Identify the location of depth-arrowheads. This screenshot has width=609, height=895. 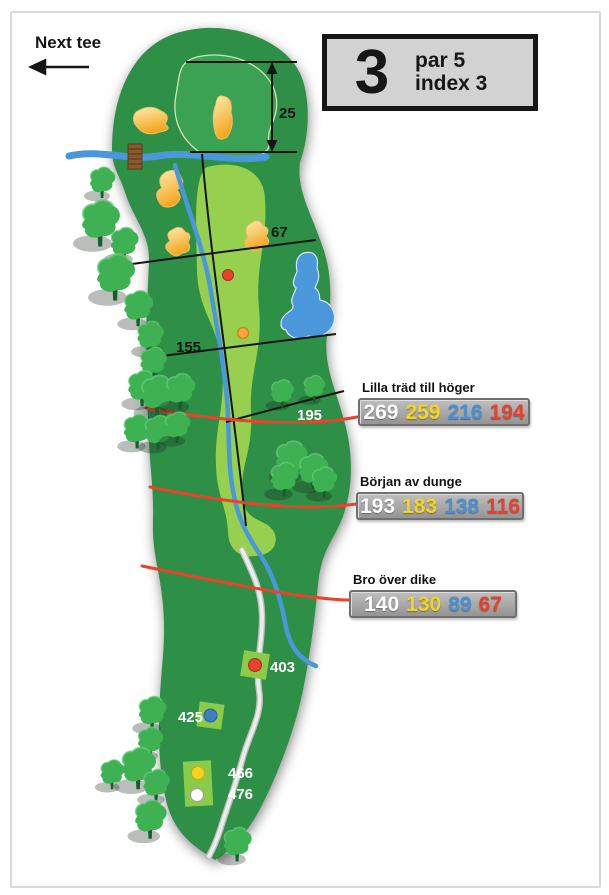
(272, 107).